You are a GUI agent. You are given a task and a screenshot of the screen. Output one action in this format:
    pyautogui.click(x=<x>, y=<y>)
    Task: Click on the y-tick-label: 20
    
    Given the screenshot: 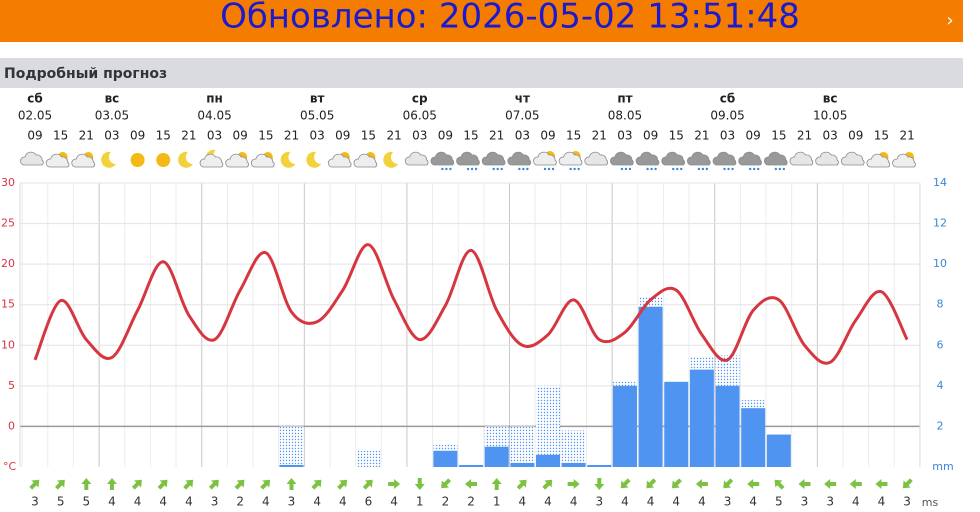 What is the action you would take?
    pyautogui.click(x=8, y=263)
    